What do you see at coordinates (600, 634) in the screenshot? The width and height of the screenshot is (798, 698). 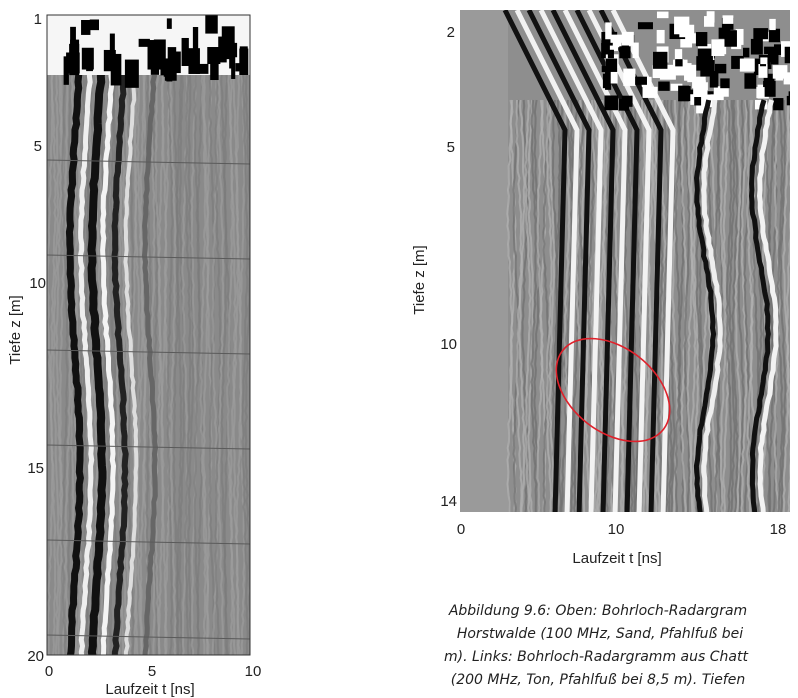 I see `caption-line: Horstwalde (100 MHz, Sand, Pfahlfuß bei` at bounding box center [600, 634].